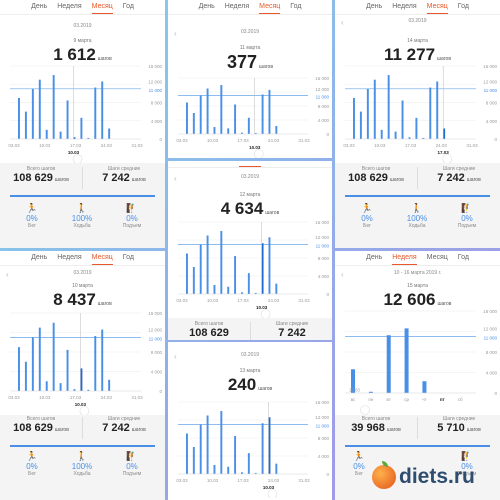  What do you see at coordinates (459, 425) in the screenshot?
I see `average-steps: Шаги средние 5 710 шагов` at bounding box center [459, 425].